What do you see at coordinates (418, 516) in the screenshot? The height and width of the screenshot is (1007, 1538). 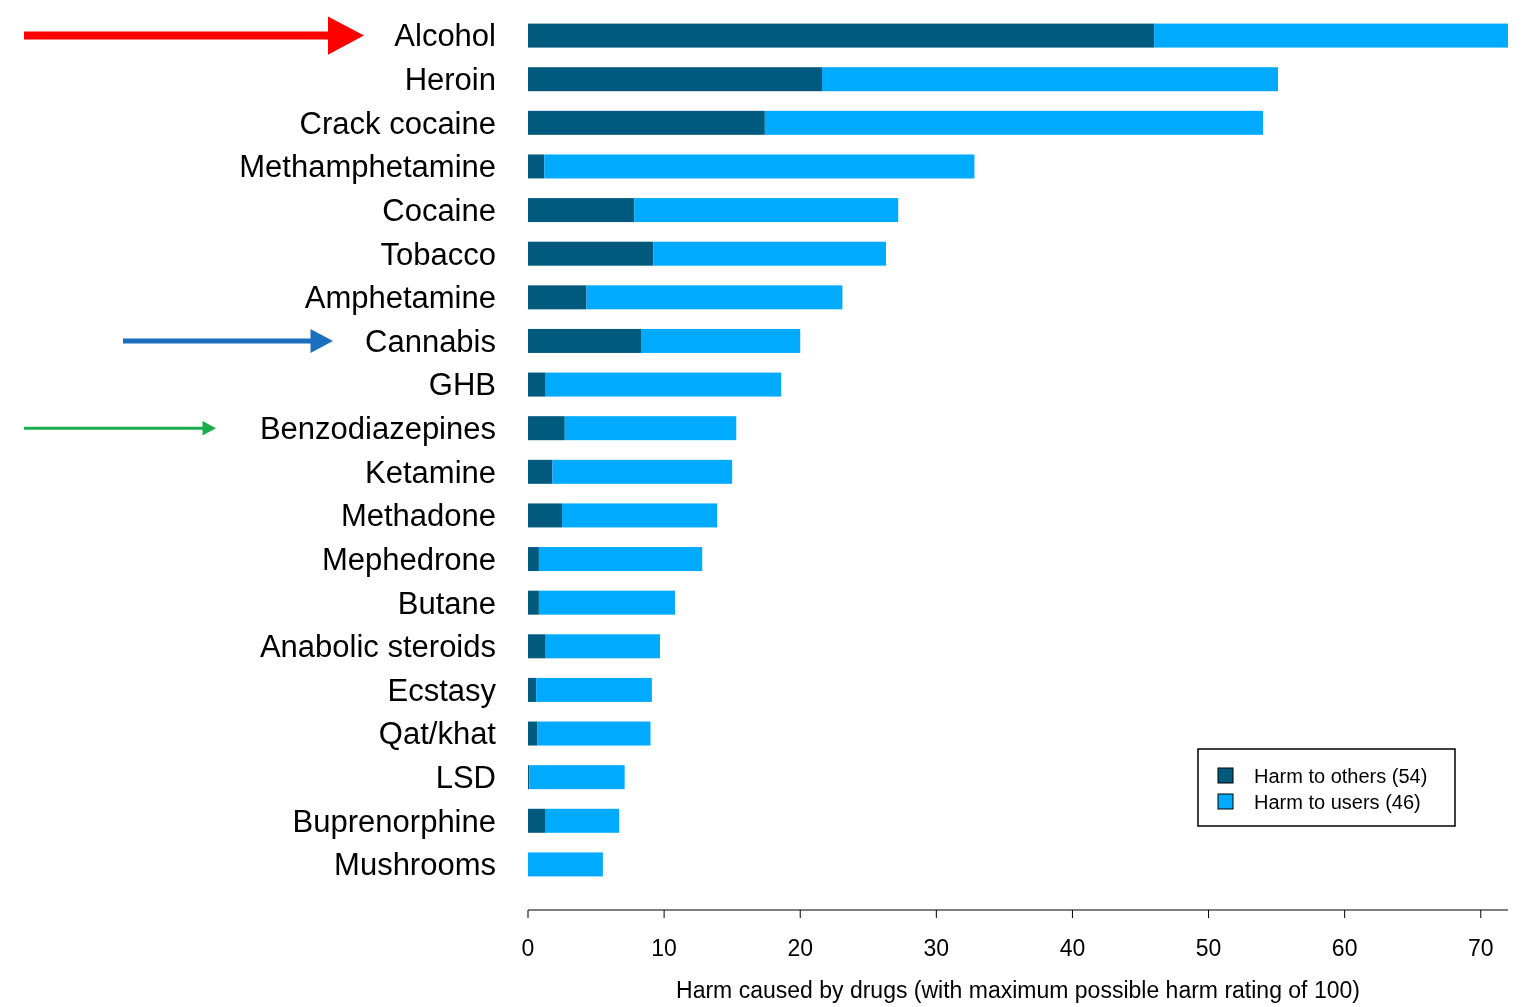 I see `y-tick-label: Methadone` at bounding box center [418, 516].